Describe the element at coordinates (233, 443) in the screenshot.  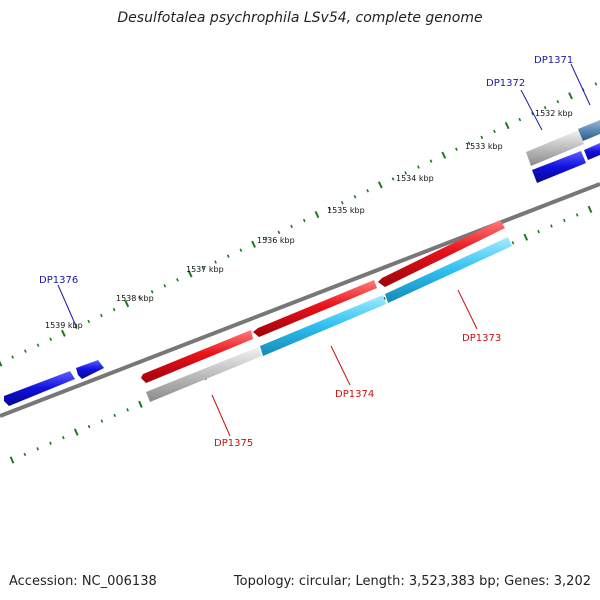
I see `gene-label-dp1375: DP1375` at that location.